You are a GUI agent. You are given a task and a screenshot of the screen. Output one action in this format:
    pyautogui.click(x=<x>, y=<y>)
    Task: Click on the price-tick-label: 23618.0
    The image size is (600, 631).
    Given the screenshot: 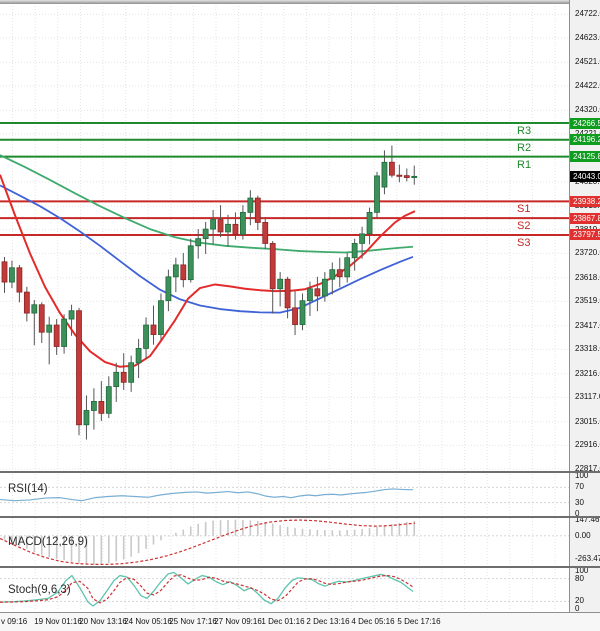 What is the action you would take?
    pyautogui.click(x=587, y=277)
    